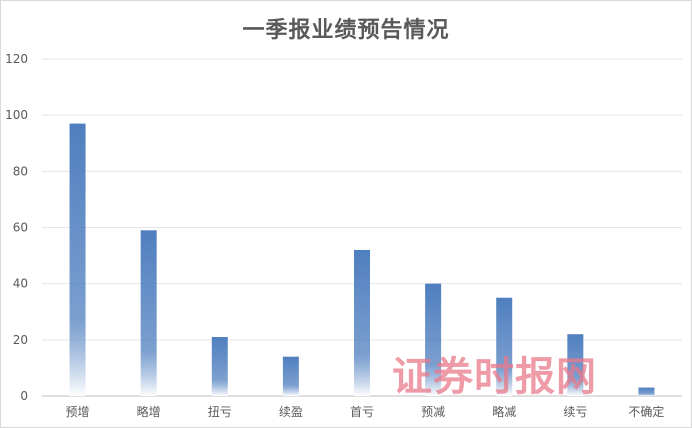 This screenshot has width=692, height=428. What do you see at coordinates (20, 171) in the screenshot?
I see `y-tick-label: 80` at bounding box center [20, 171].